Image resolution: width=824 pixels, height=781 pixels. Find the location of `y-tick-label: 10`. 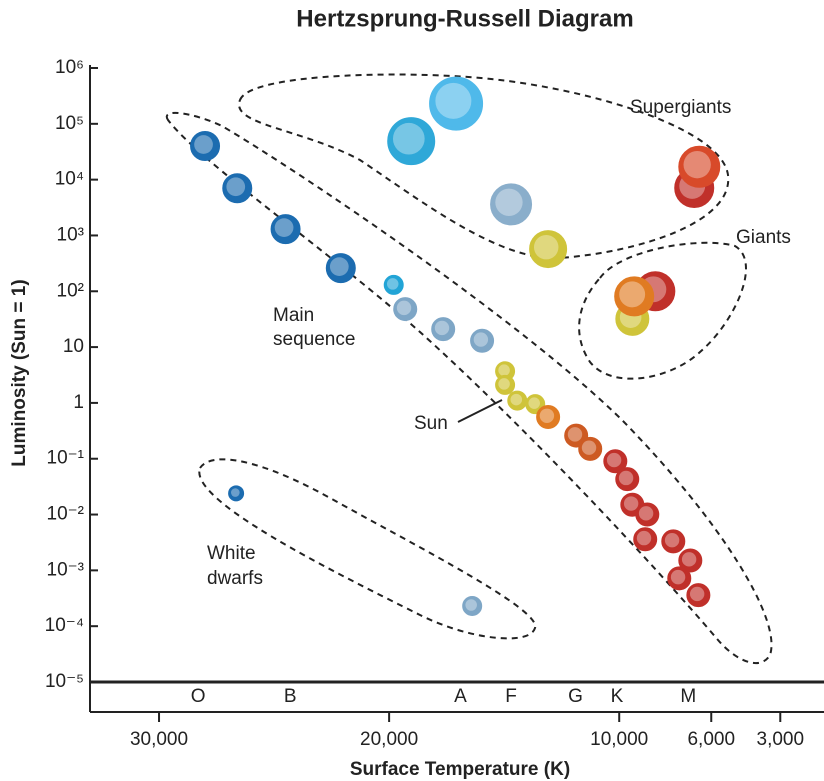

y-tick-label: 10 is located at coordinates (73, 346).